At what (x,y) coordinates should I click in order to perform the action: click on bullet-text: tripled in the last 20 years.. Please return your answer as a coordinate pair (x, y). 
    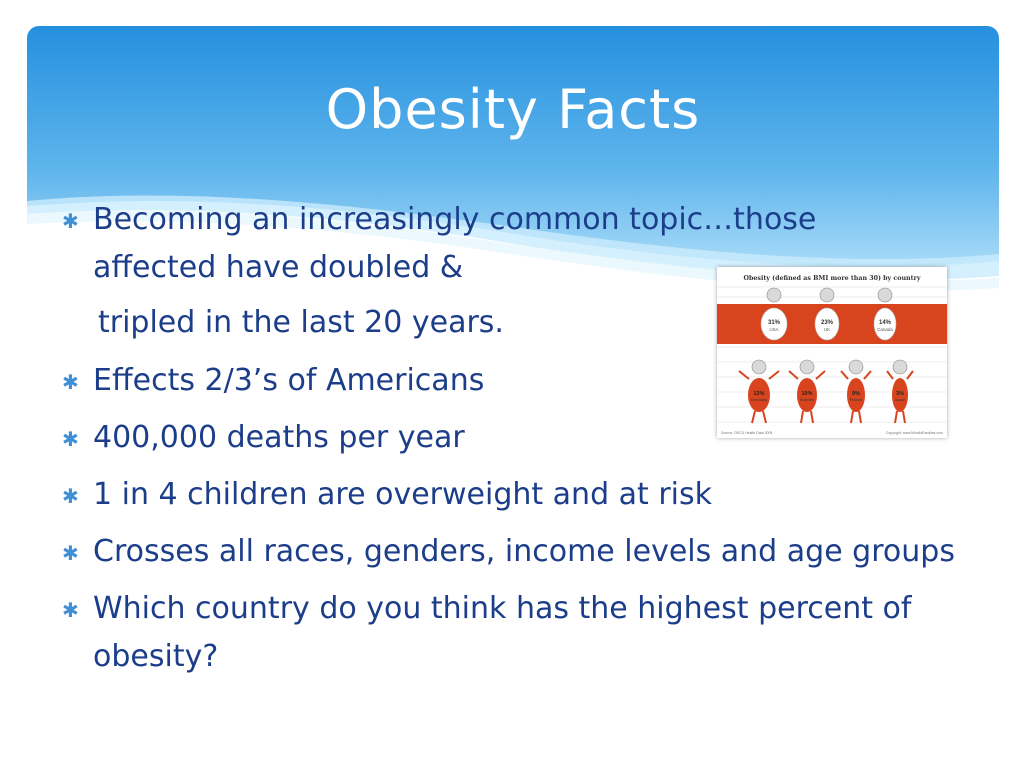
    Looking at the image, I should click on (301, 322).